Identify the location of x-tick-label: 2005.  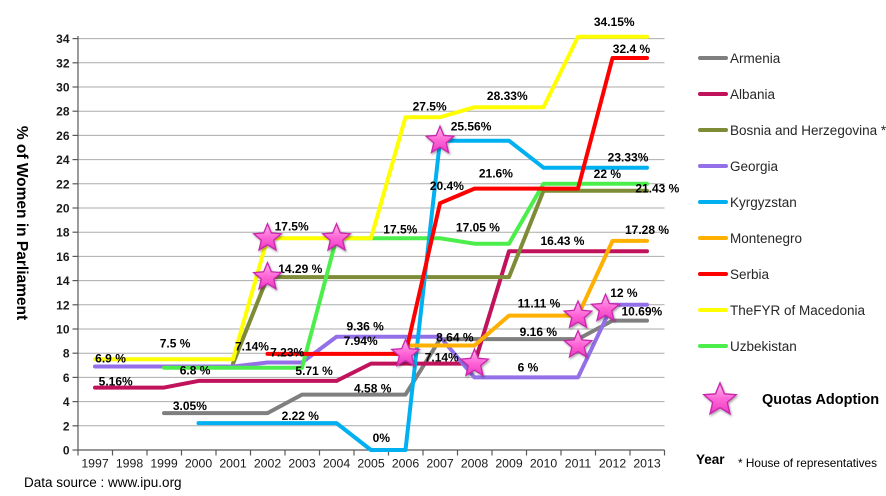
(371, 464).